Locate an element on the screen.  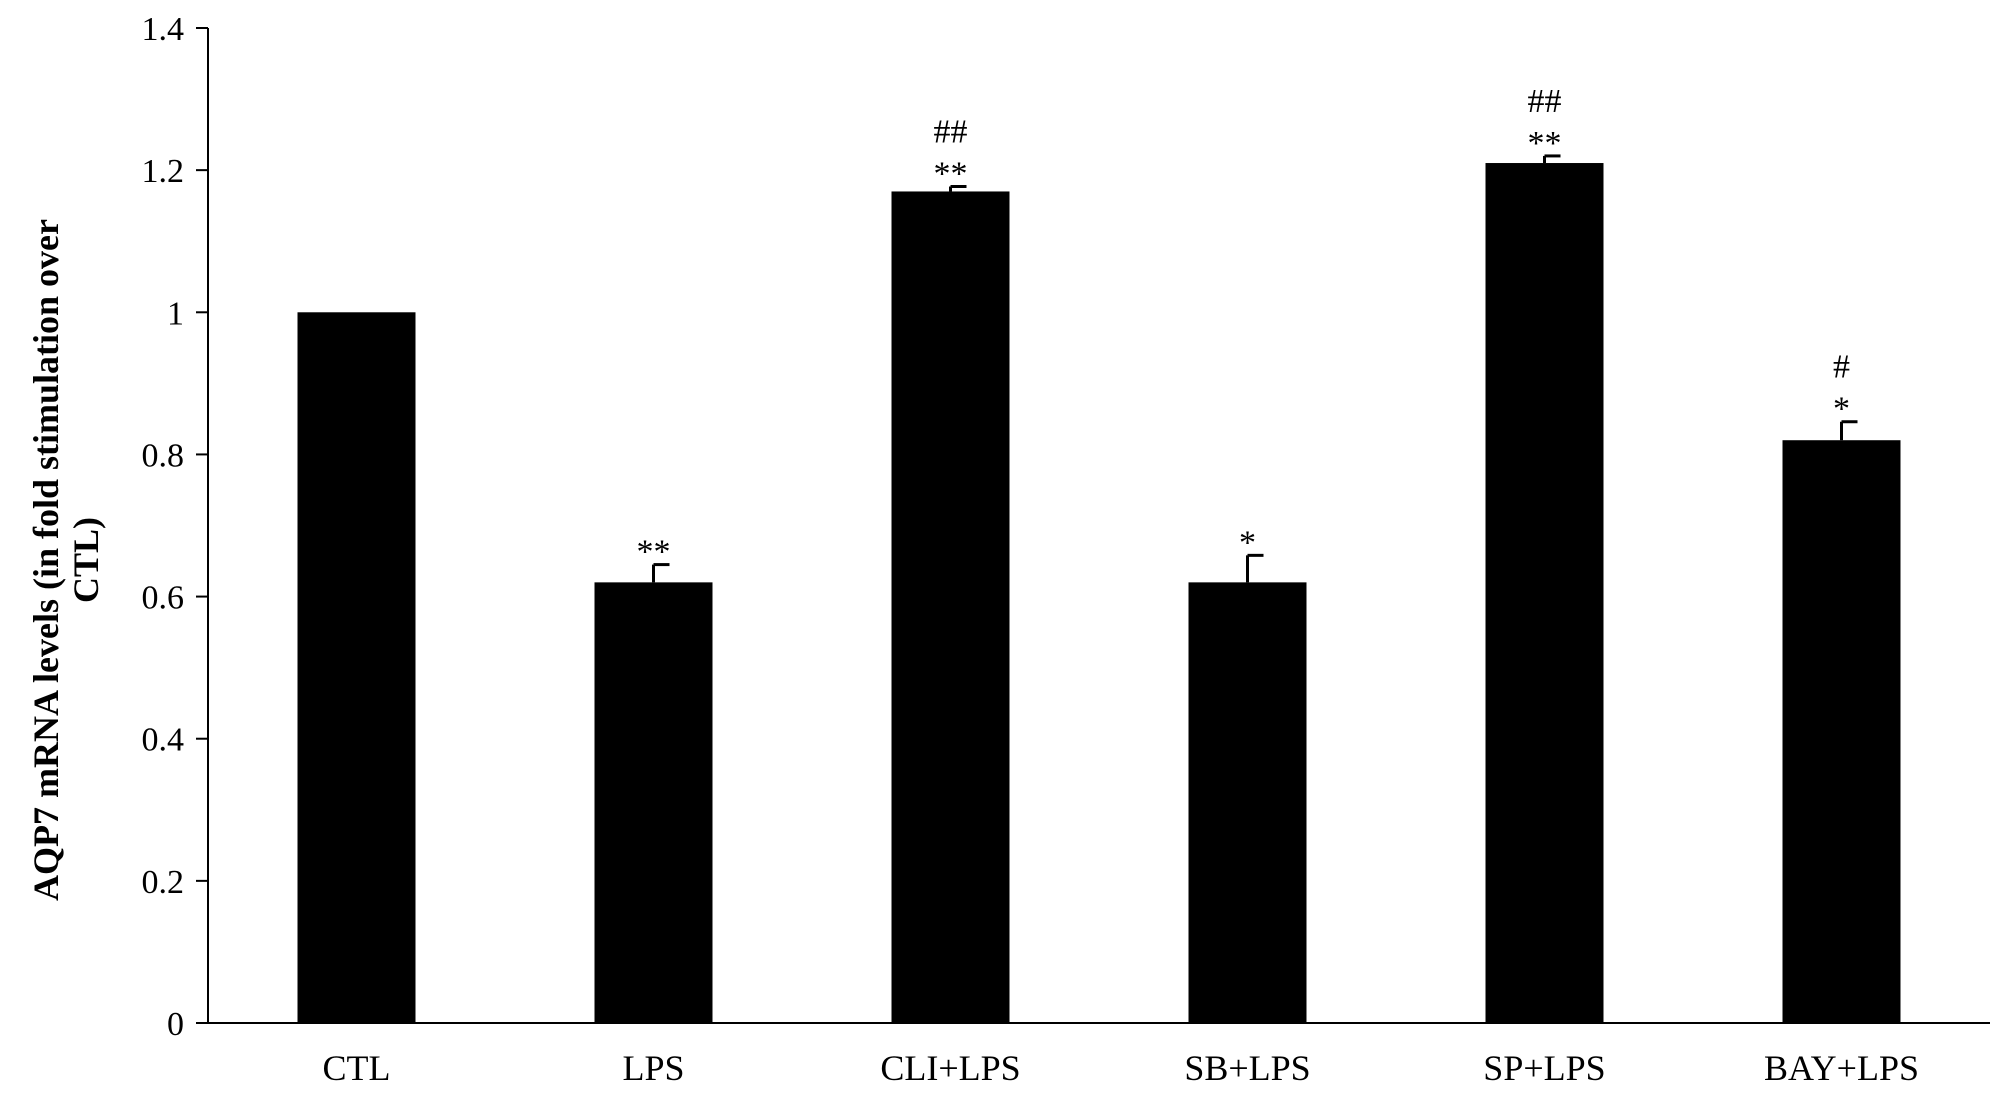
y-tick-label: 0.4 is located at coordinates (163, 740).